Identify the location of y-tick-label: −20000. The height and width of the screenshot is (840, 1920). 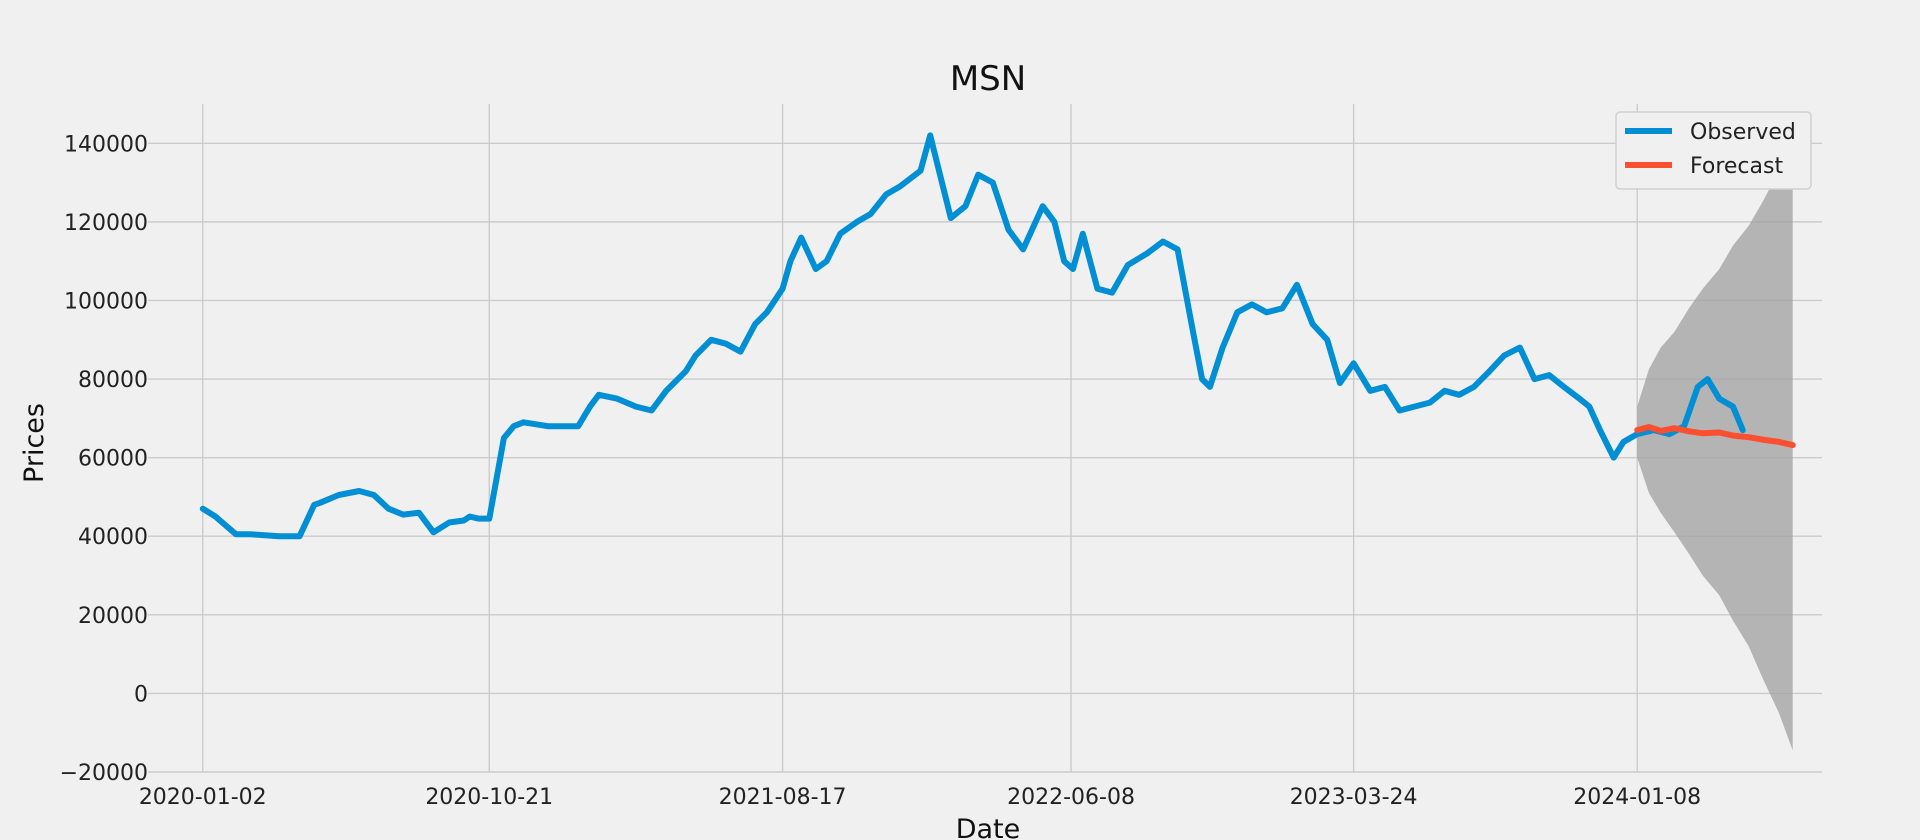
(104, 773).